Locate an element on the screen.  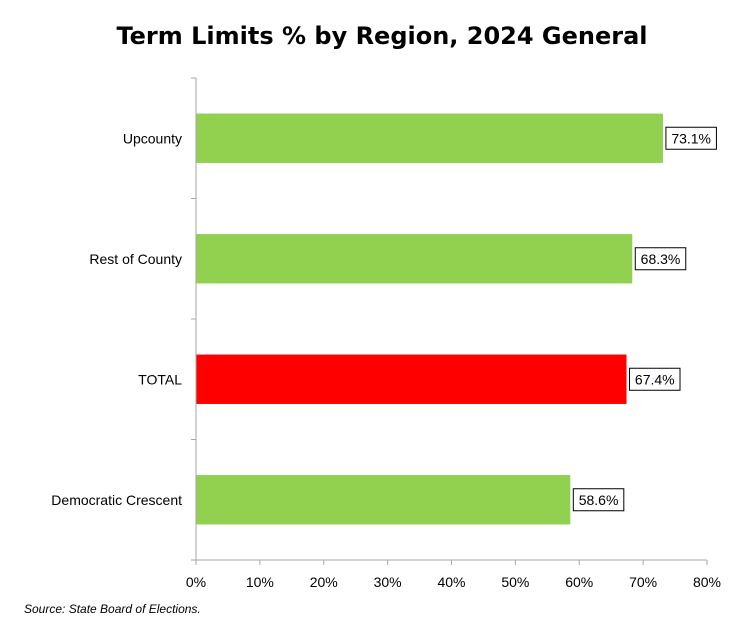
x-tick-label: 30% is located at coordinates (388, 582).